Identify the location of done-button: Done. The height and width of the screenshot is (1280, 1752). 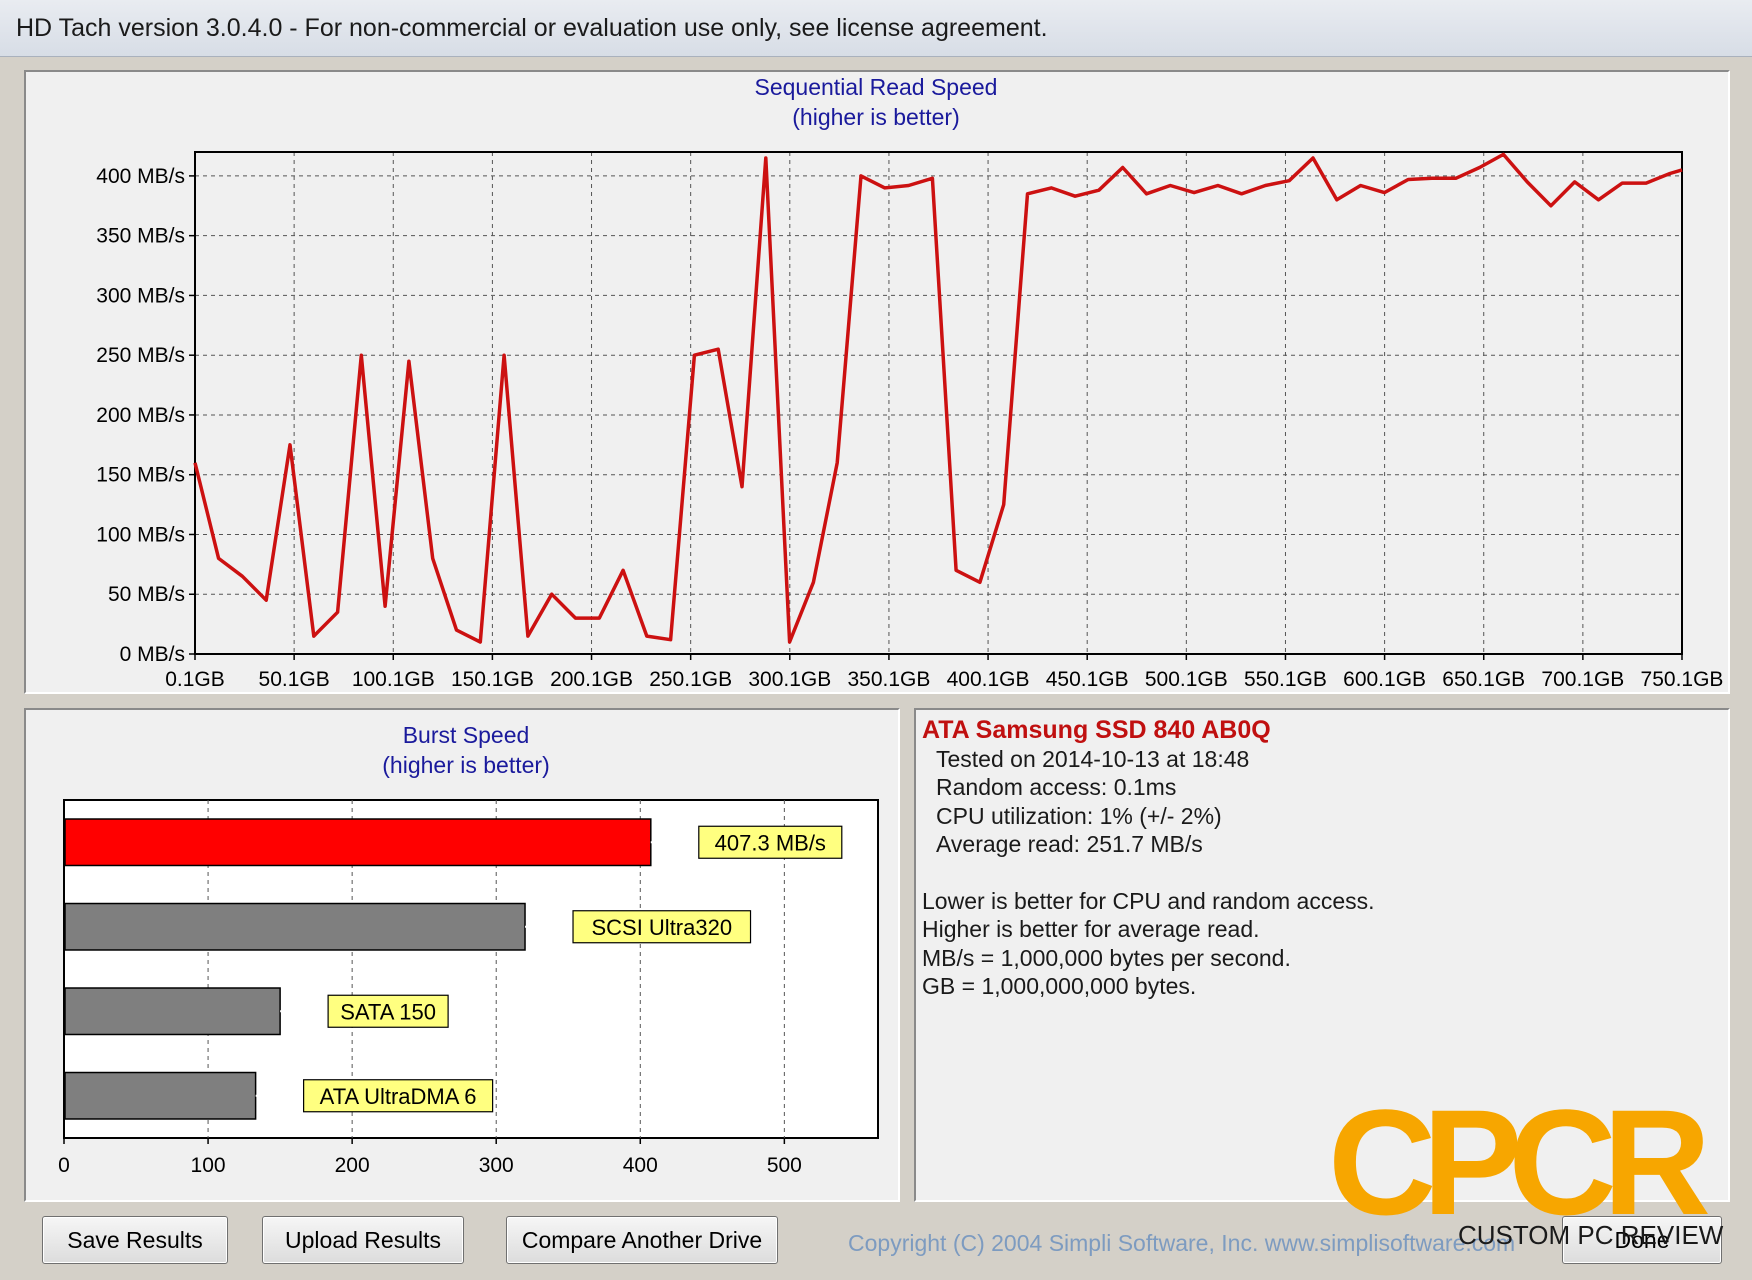
(1642, 1240).